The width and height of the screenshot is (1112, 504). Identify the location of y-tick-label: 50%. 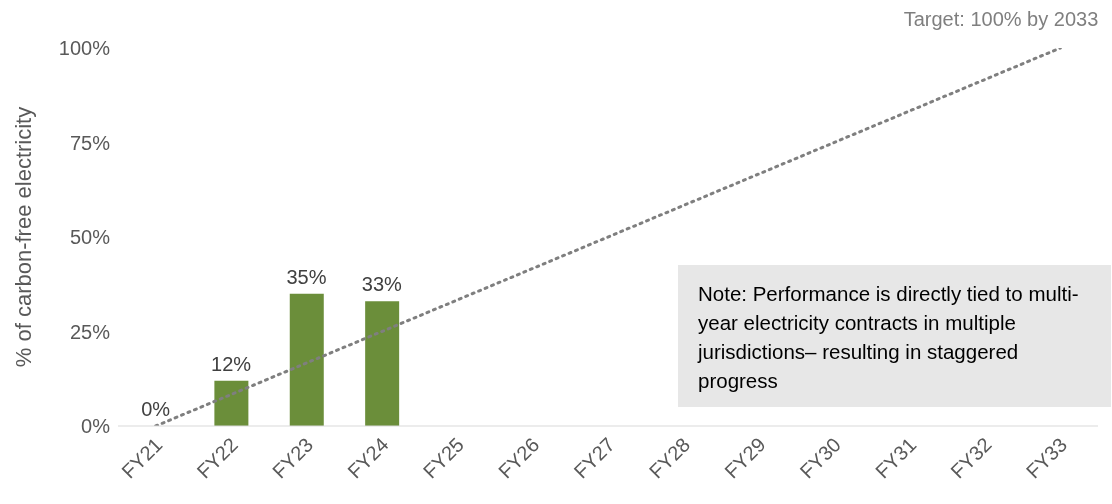
(90, 237).